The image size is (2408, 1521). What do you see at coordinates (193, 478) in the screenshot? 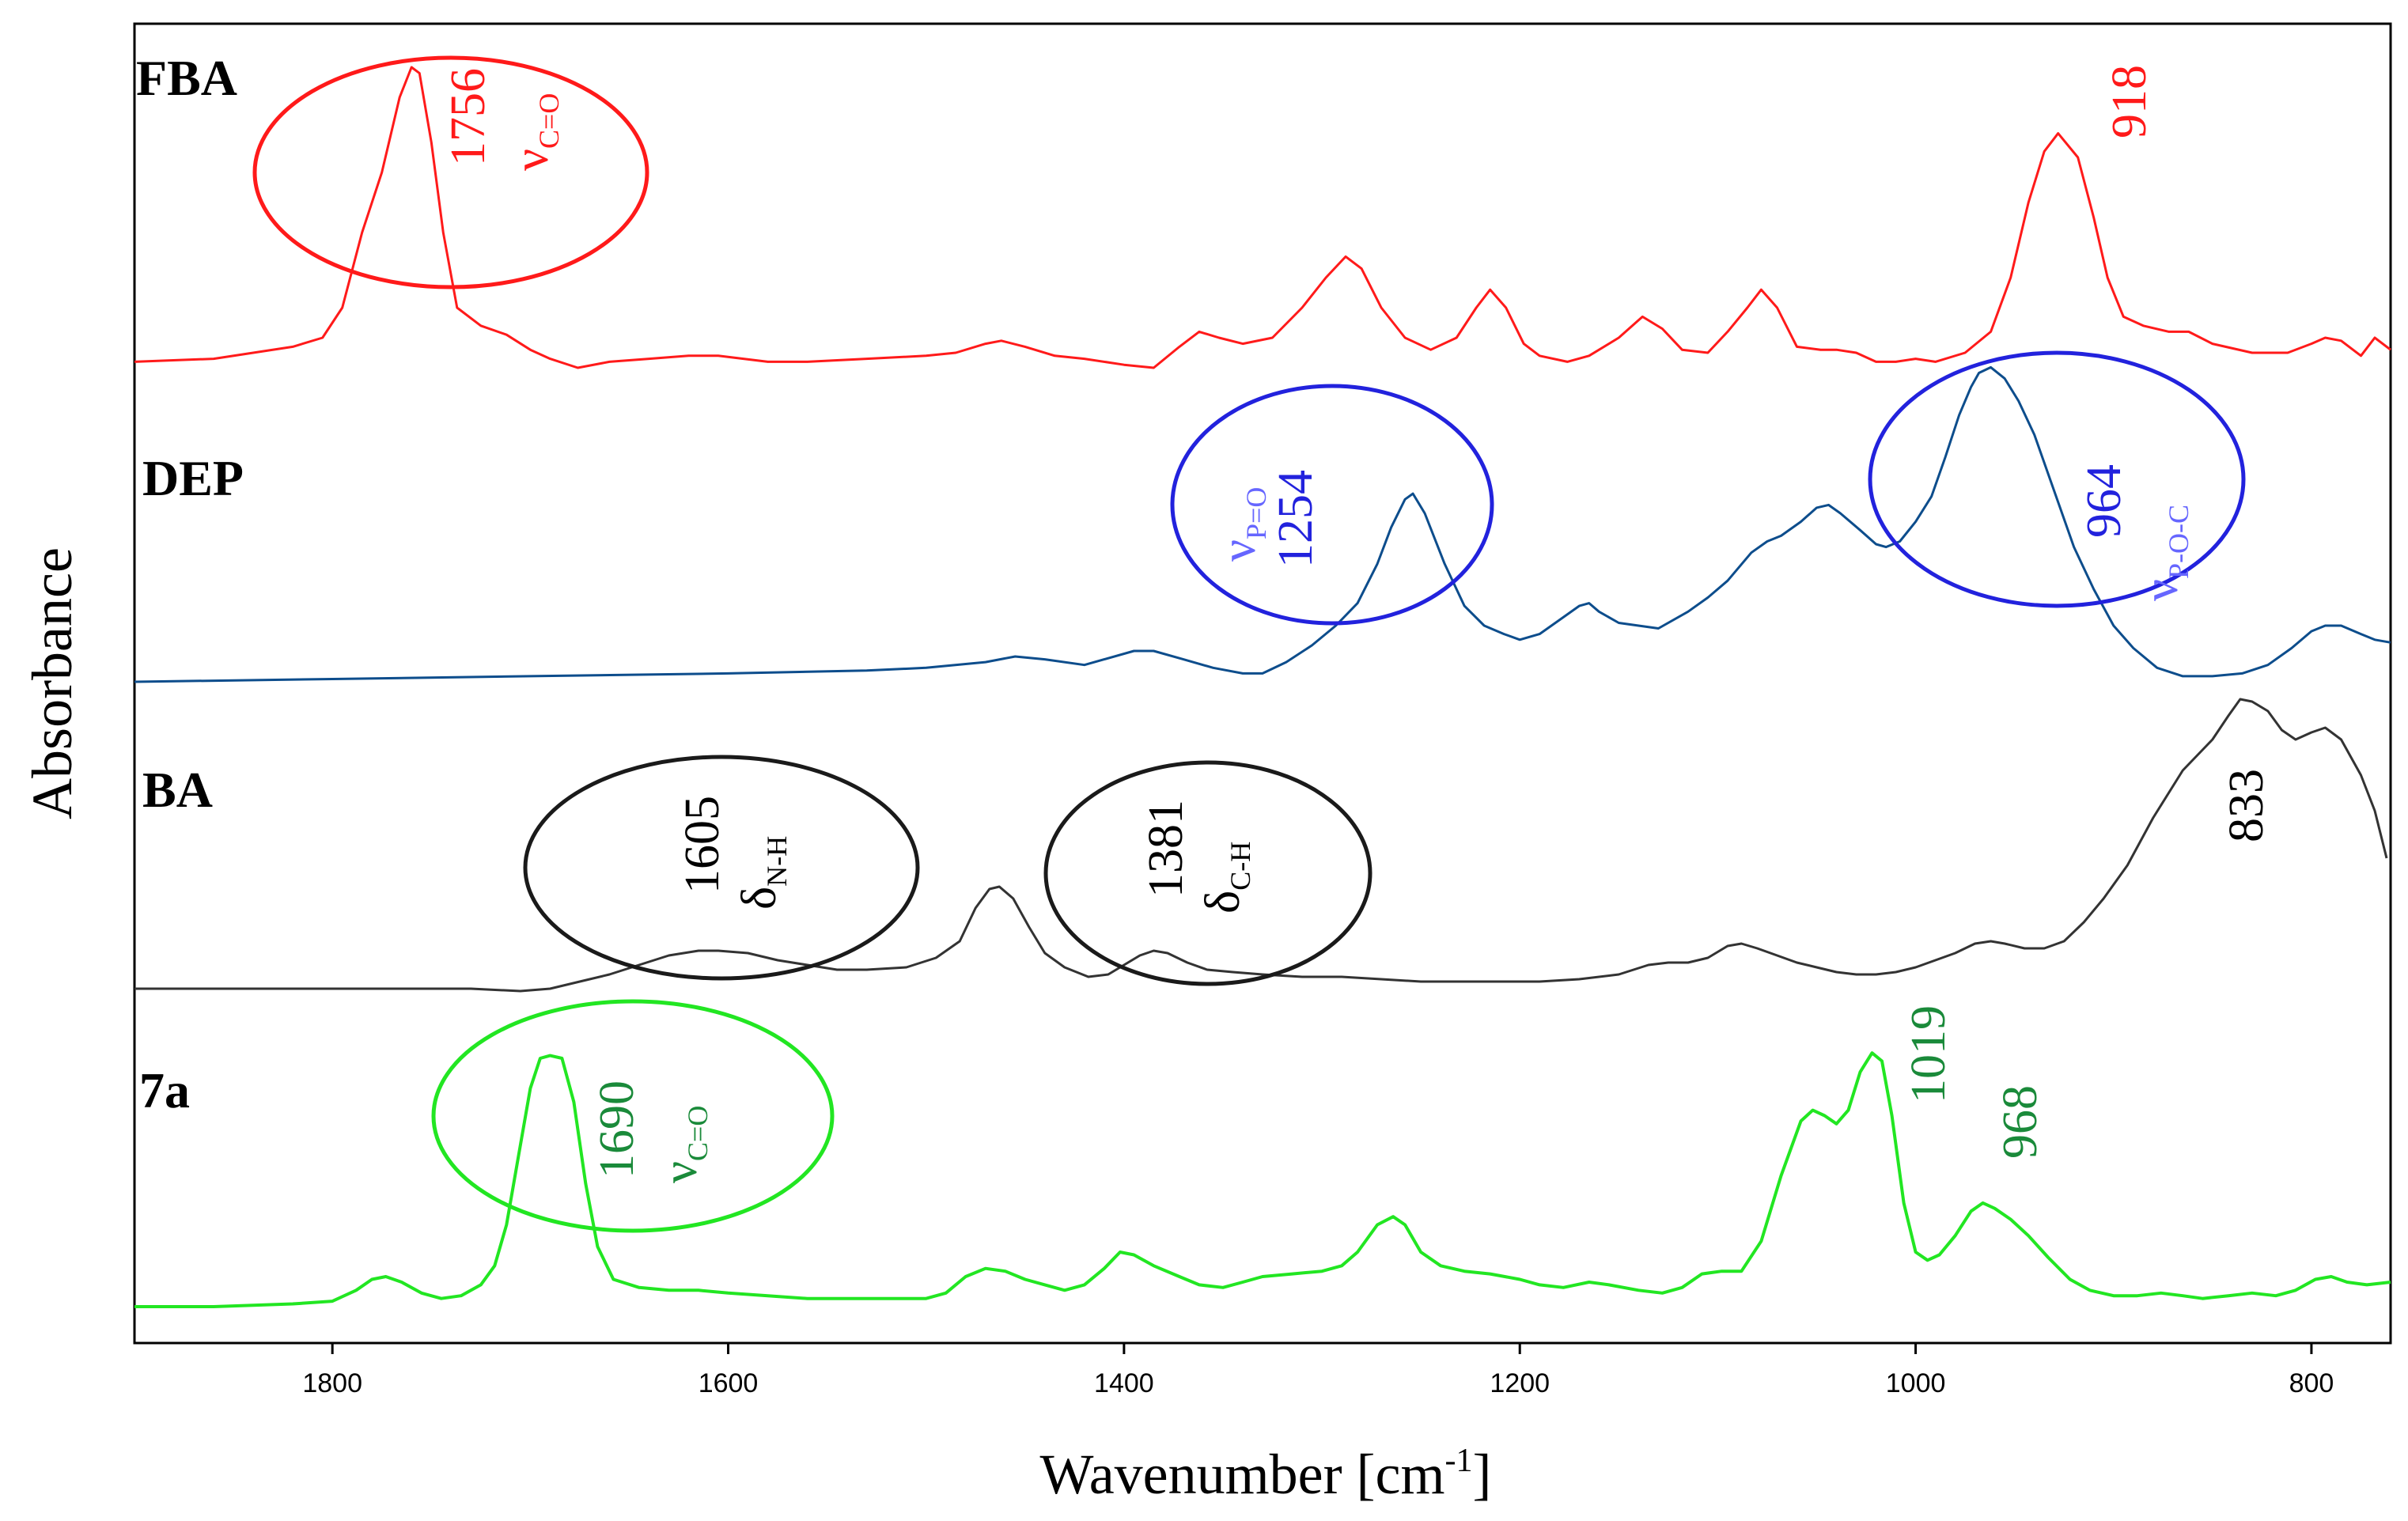
I see `trace-label-dep: DEP` at bounding box center [193, 478].